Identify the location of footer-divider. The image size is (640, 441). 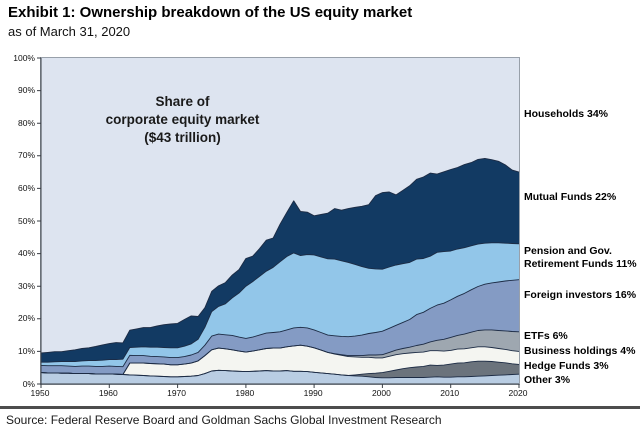
(320, 407).